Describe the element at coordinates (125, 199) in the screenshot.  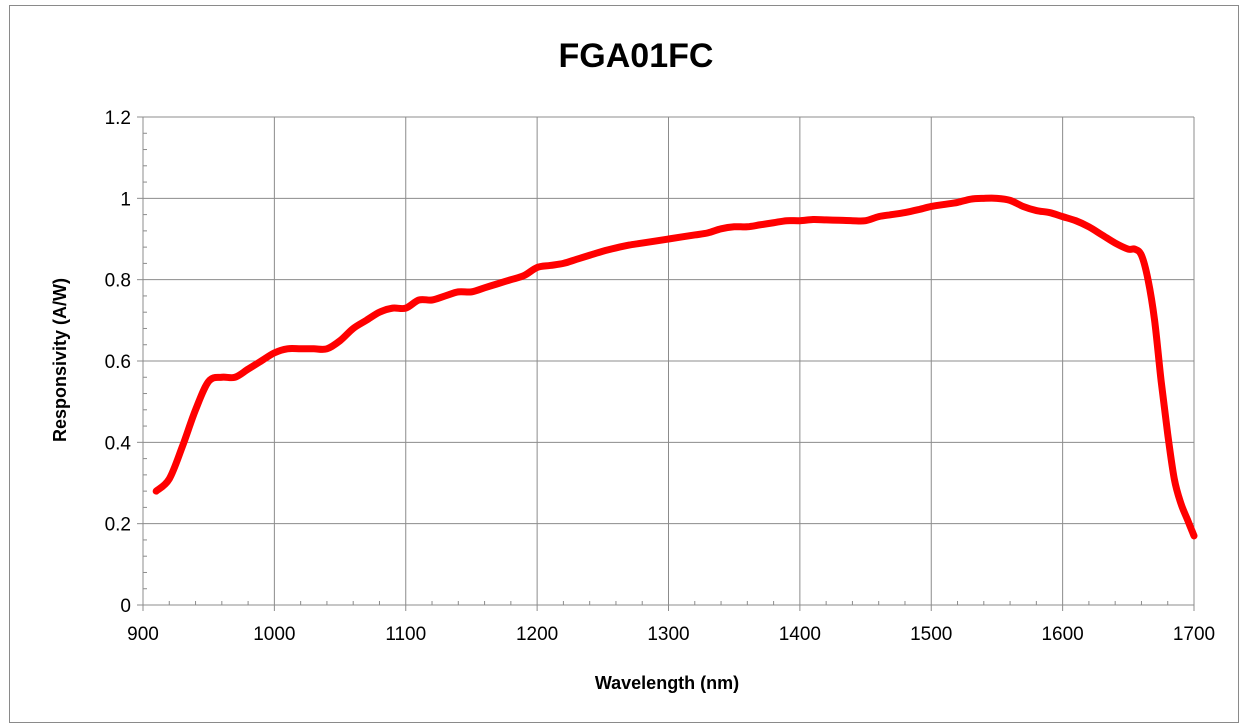
I see `y-tick-label: 1` at that location.